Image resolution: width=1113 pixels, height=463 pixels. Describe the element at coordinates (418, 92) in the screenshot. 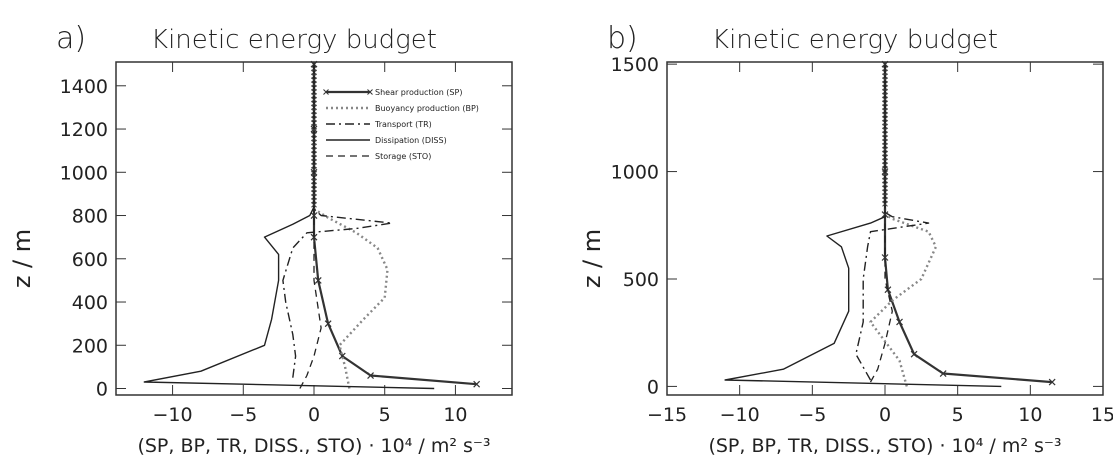

I see `legend-label: Shear production (SP)` at that location.